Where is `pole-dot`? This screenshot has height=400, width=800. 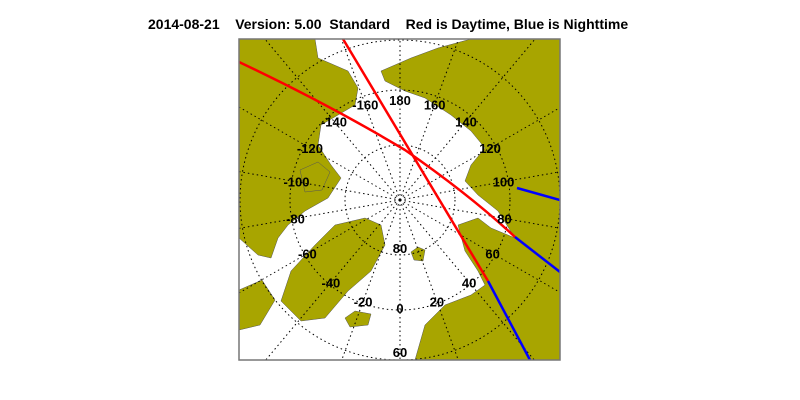 pole-dot is located at coordinates (400, 200).